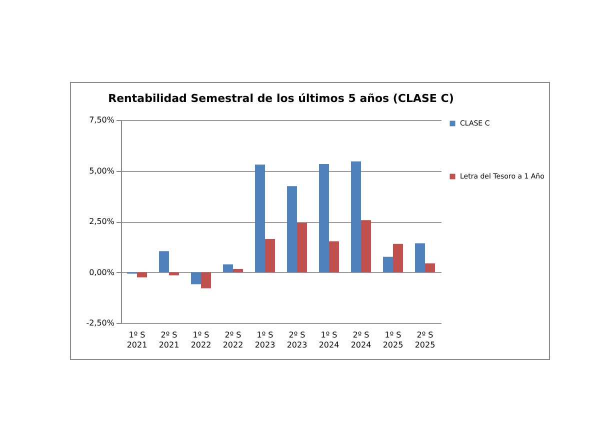 Image resolution: width=600 pixels, height=425 pixels. What do you see at coordinates (281, 98) in the screenshot?
I see `chart-title: Rentabilidad Semestral de los últimos 5 años (CLASE C)` at bounding box center [281, 98].